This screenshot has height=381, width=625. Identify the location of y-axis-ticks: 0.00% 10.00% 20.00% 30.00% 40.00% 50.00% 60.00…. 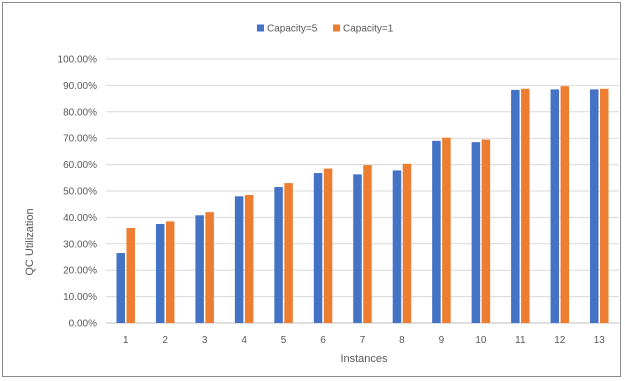
(78, 192).